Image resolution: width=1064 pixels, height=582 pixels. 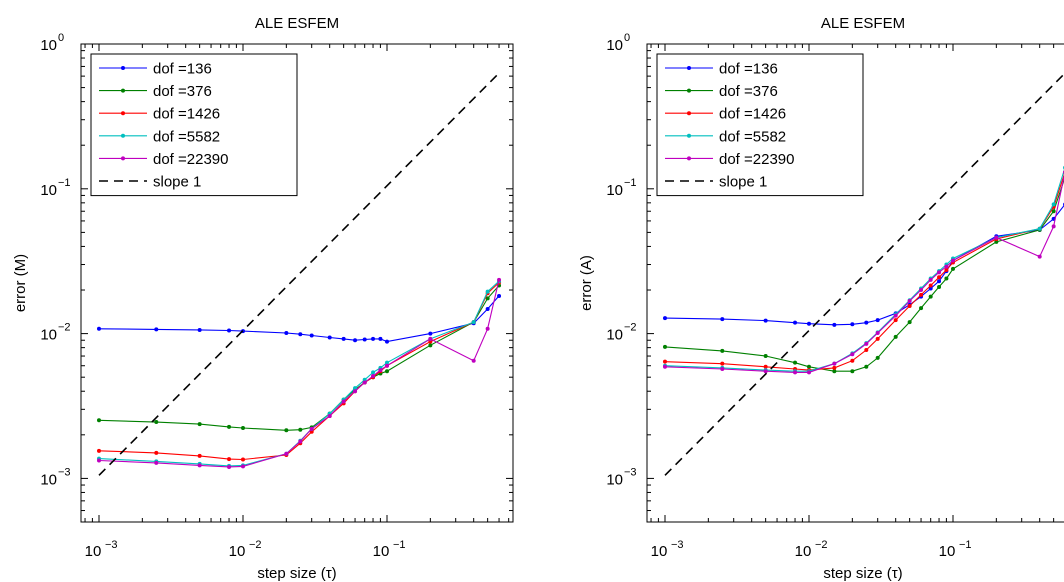 What do you see at coordinates (399, 545) in the screenshot?
I see `x-tick-label-exponent: −1` at bounding box center [399, 545].